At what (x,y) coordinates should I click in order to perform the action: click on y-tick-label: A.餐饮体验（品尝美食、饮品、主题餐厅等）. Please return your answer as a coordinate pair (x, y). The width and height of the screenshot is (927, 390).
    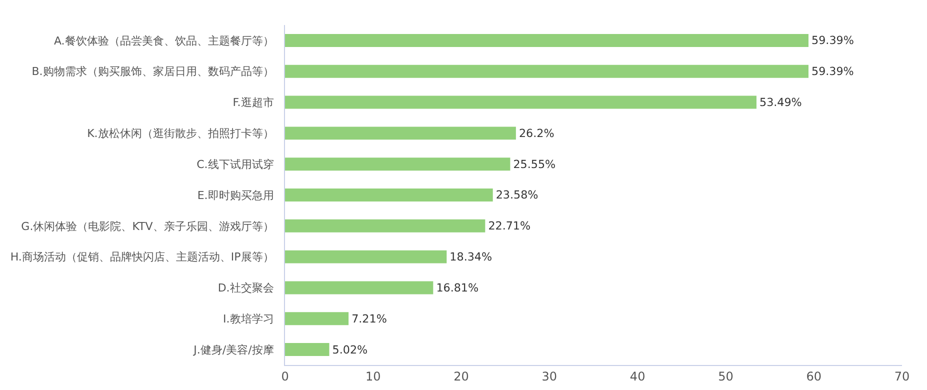
    Looking at the image, I should click on (164, 41).